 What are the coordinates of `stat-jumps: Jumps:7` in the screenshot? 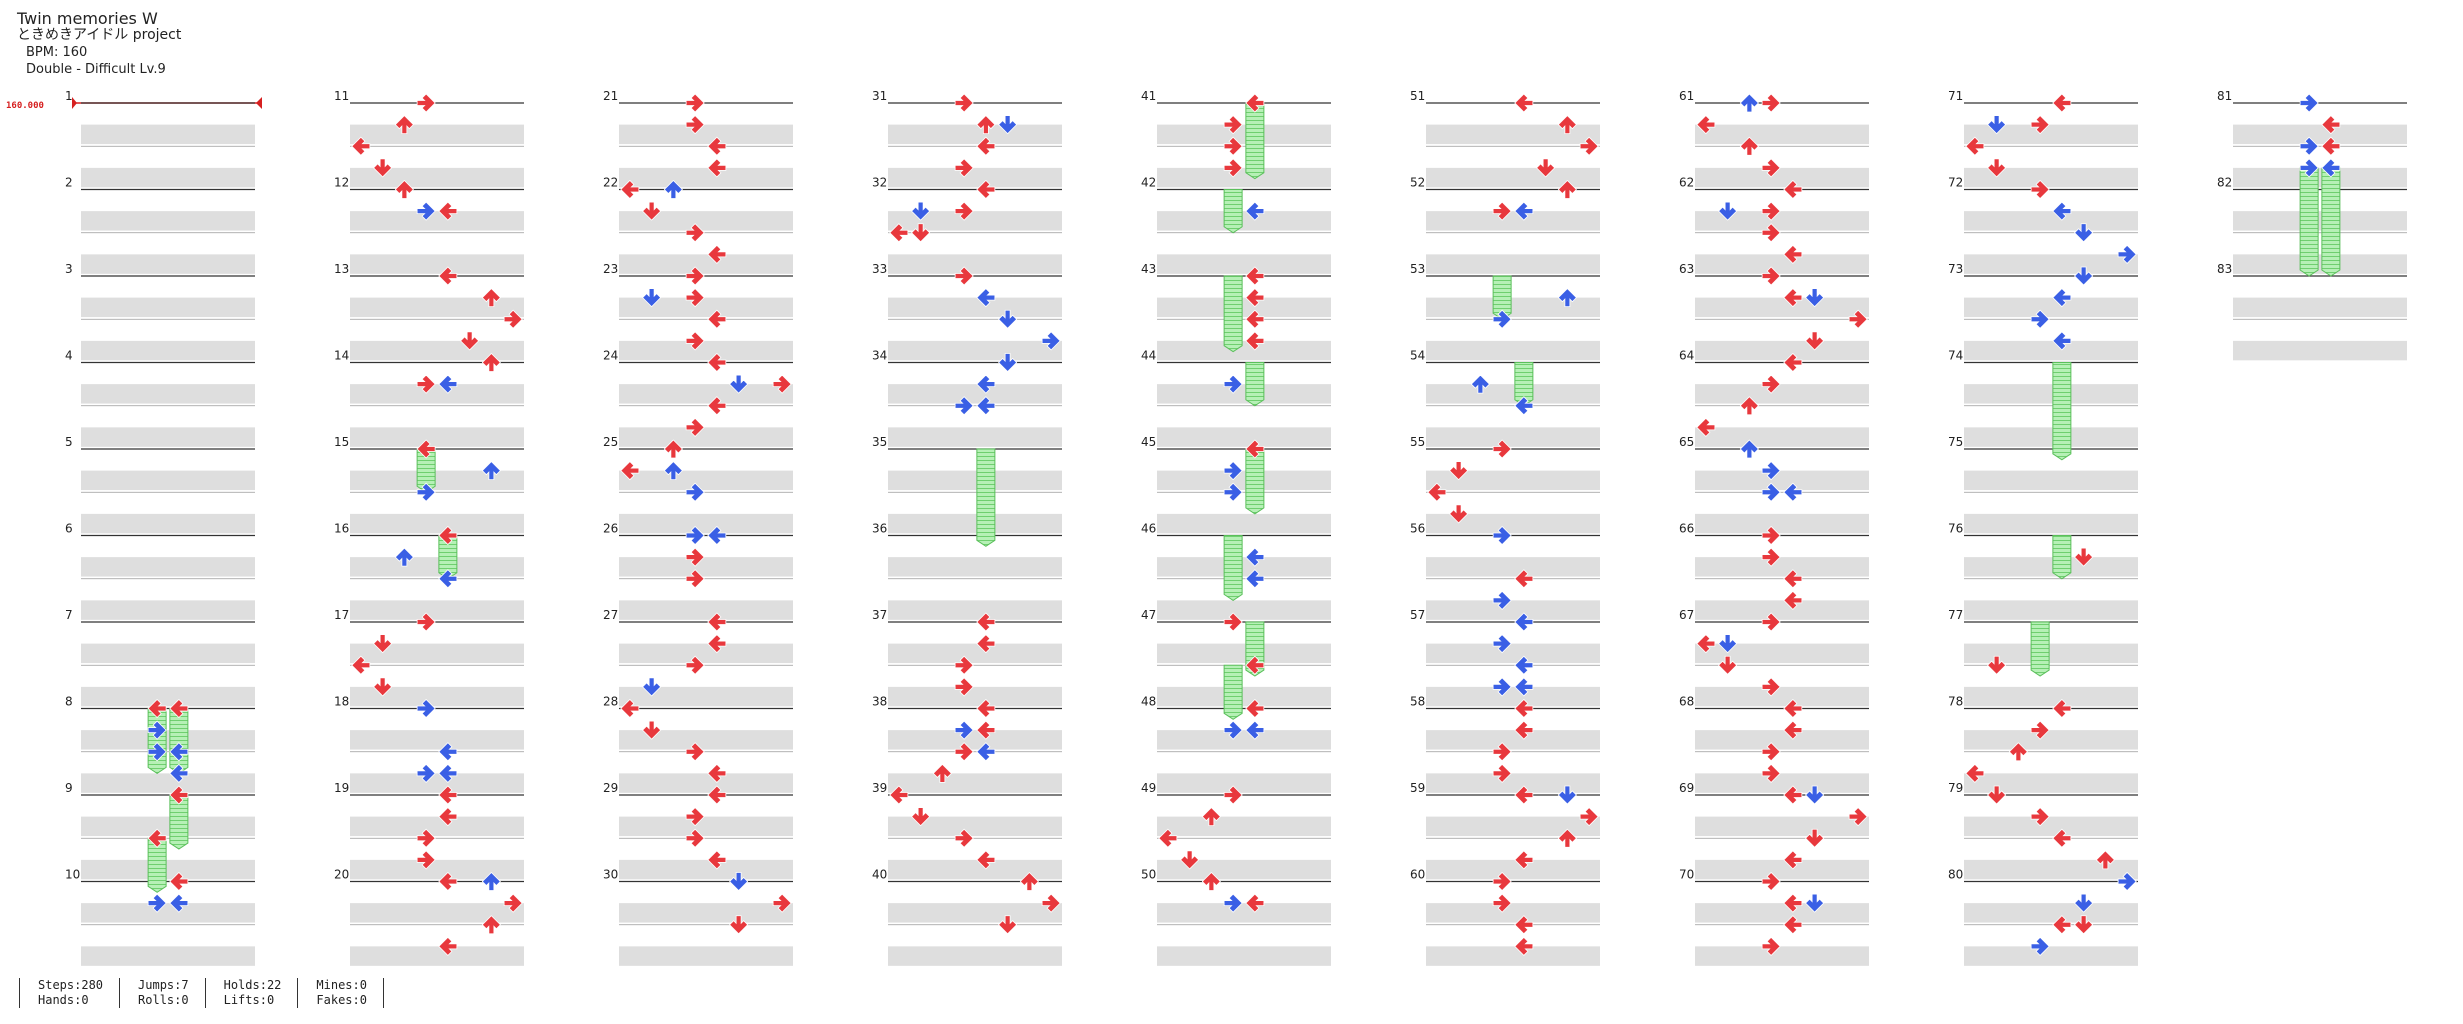 It's located at (163, 985).